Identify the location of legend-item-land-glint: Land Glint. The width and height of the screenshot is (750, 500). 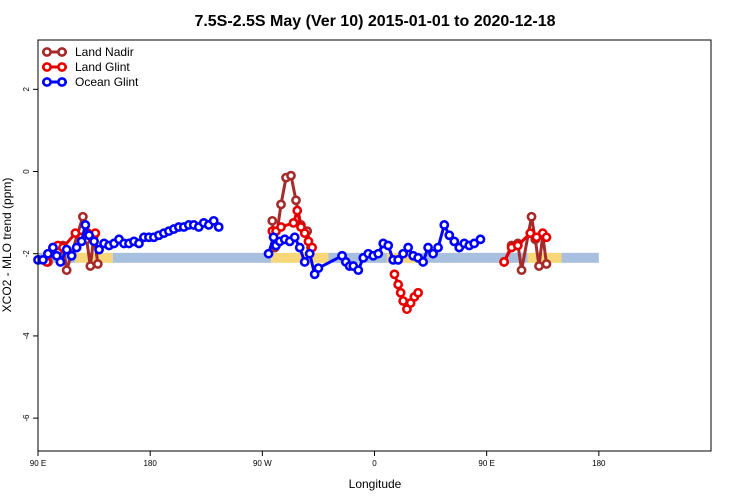
(86, 67).